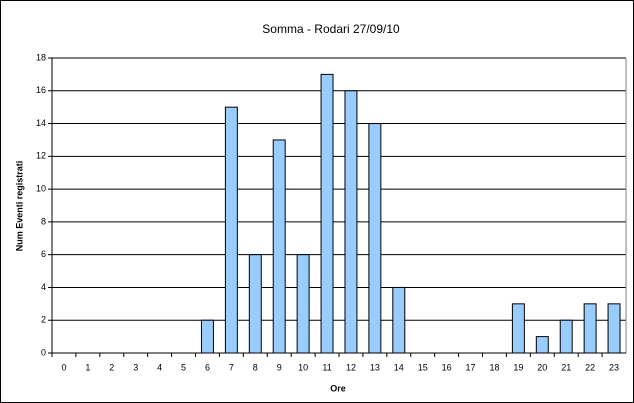 This screenshot has width=634, height=403. Describe the element at coordinates (135, 367) in the screenshot. I see `x-tick-label: 3` at that location.